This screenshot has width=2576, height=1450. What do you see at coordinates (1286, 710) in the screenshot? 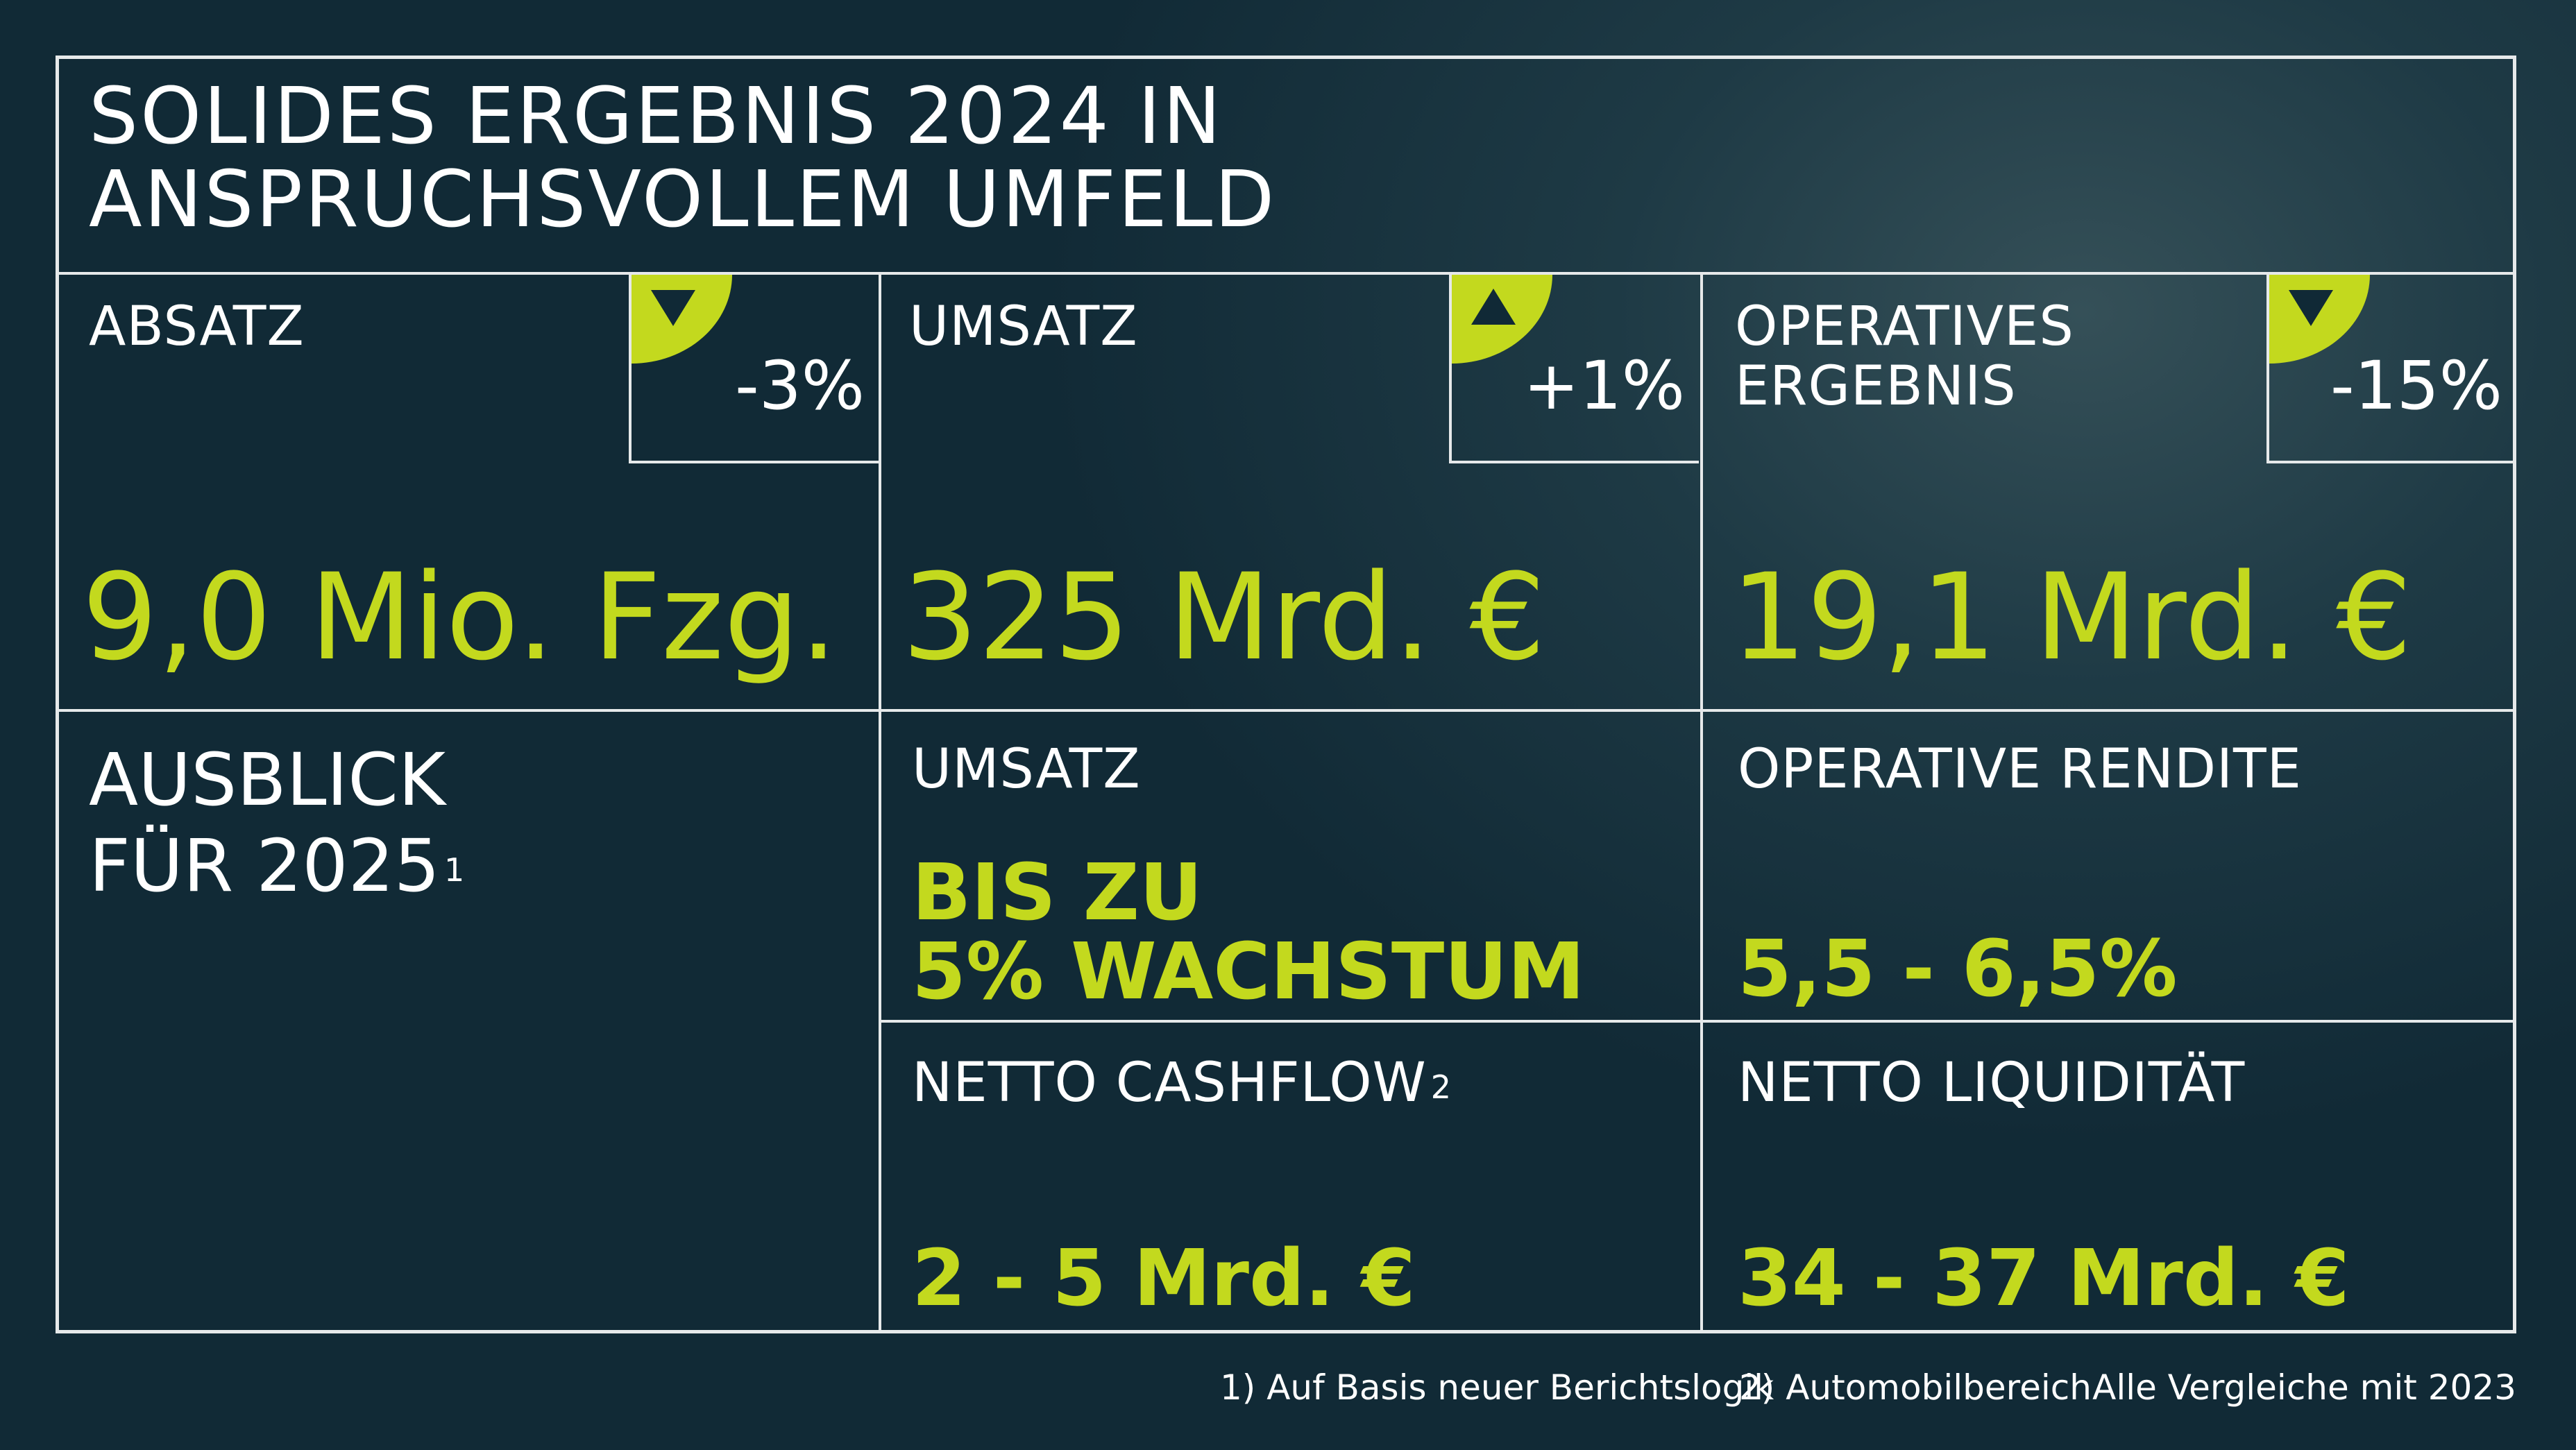
I see `kpi-divider` at bounding box center [1286, 710].